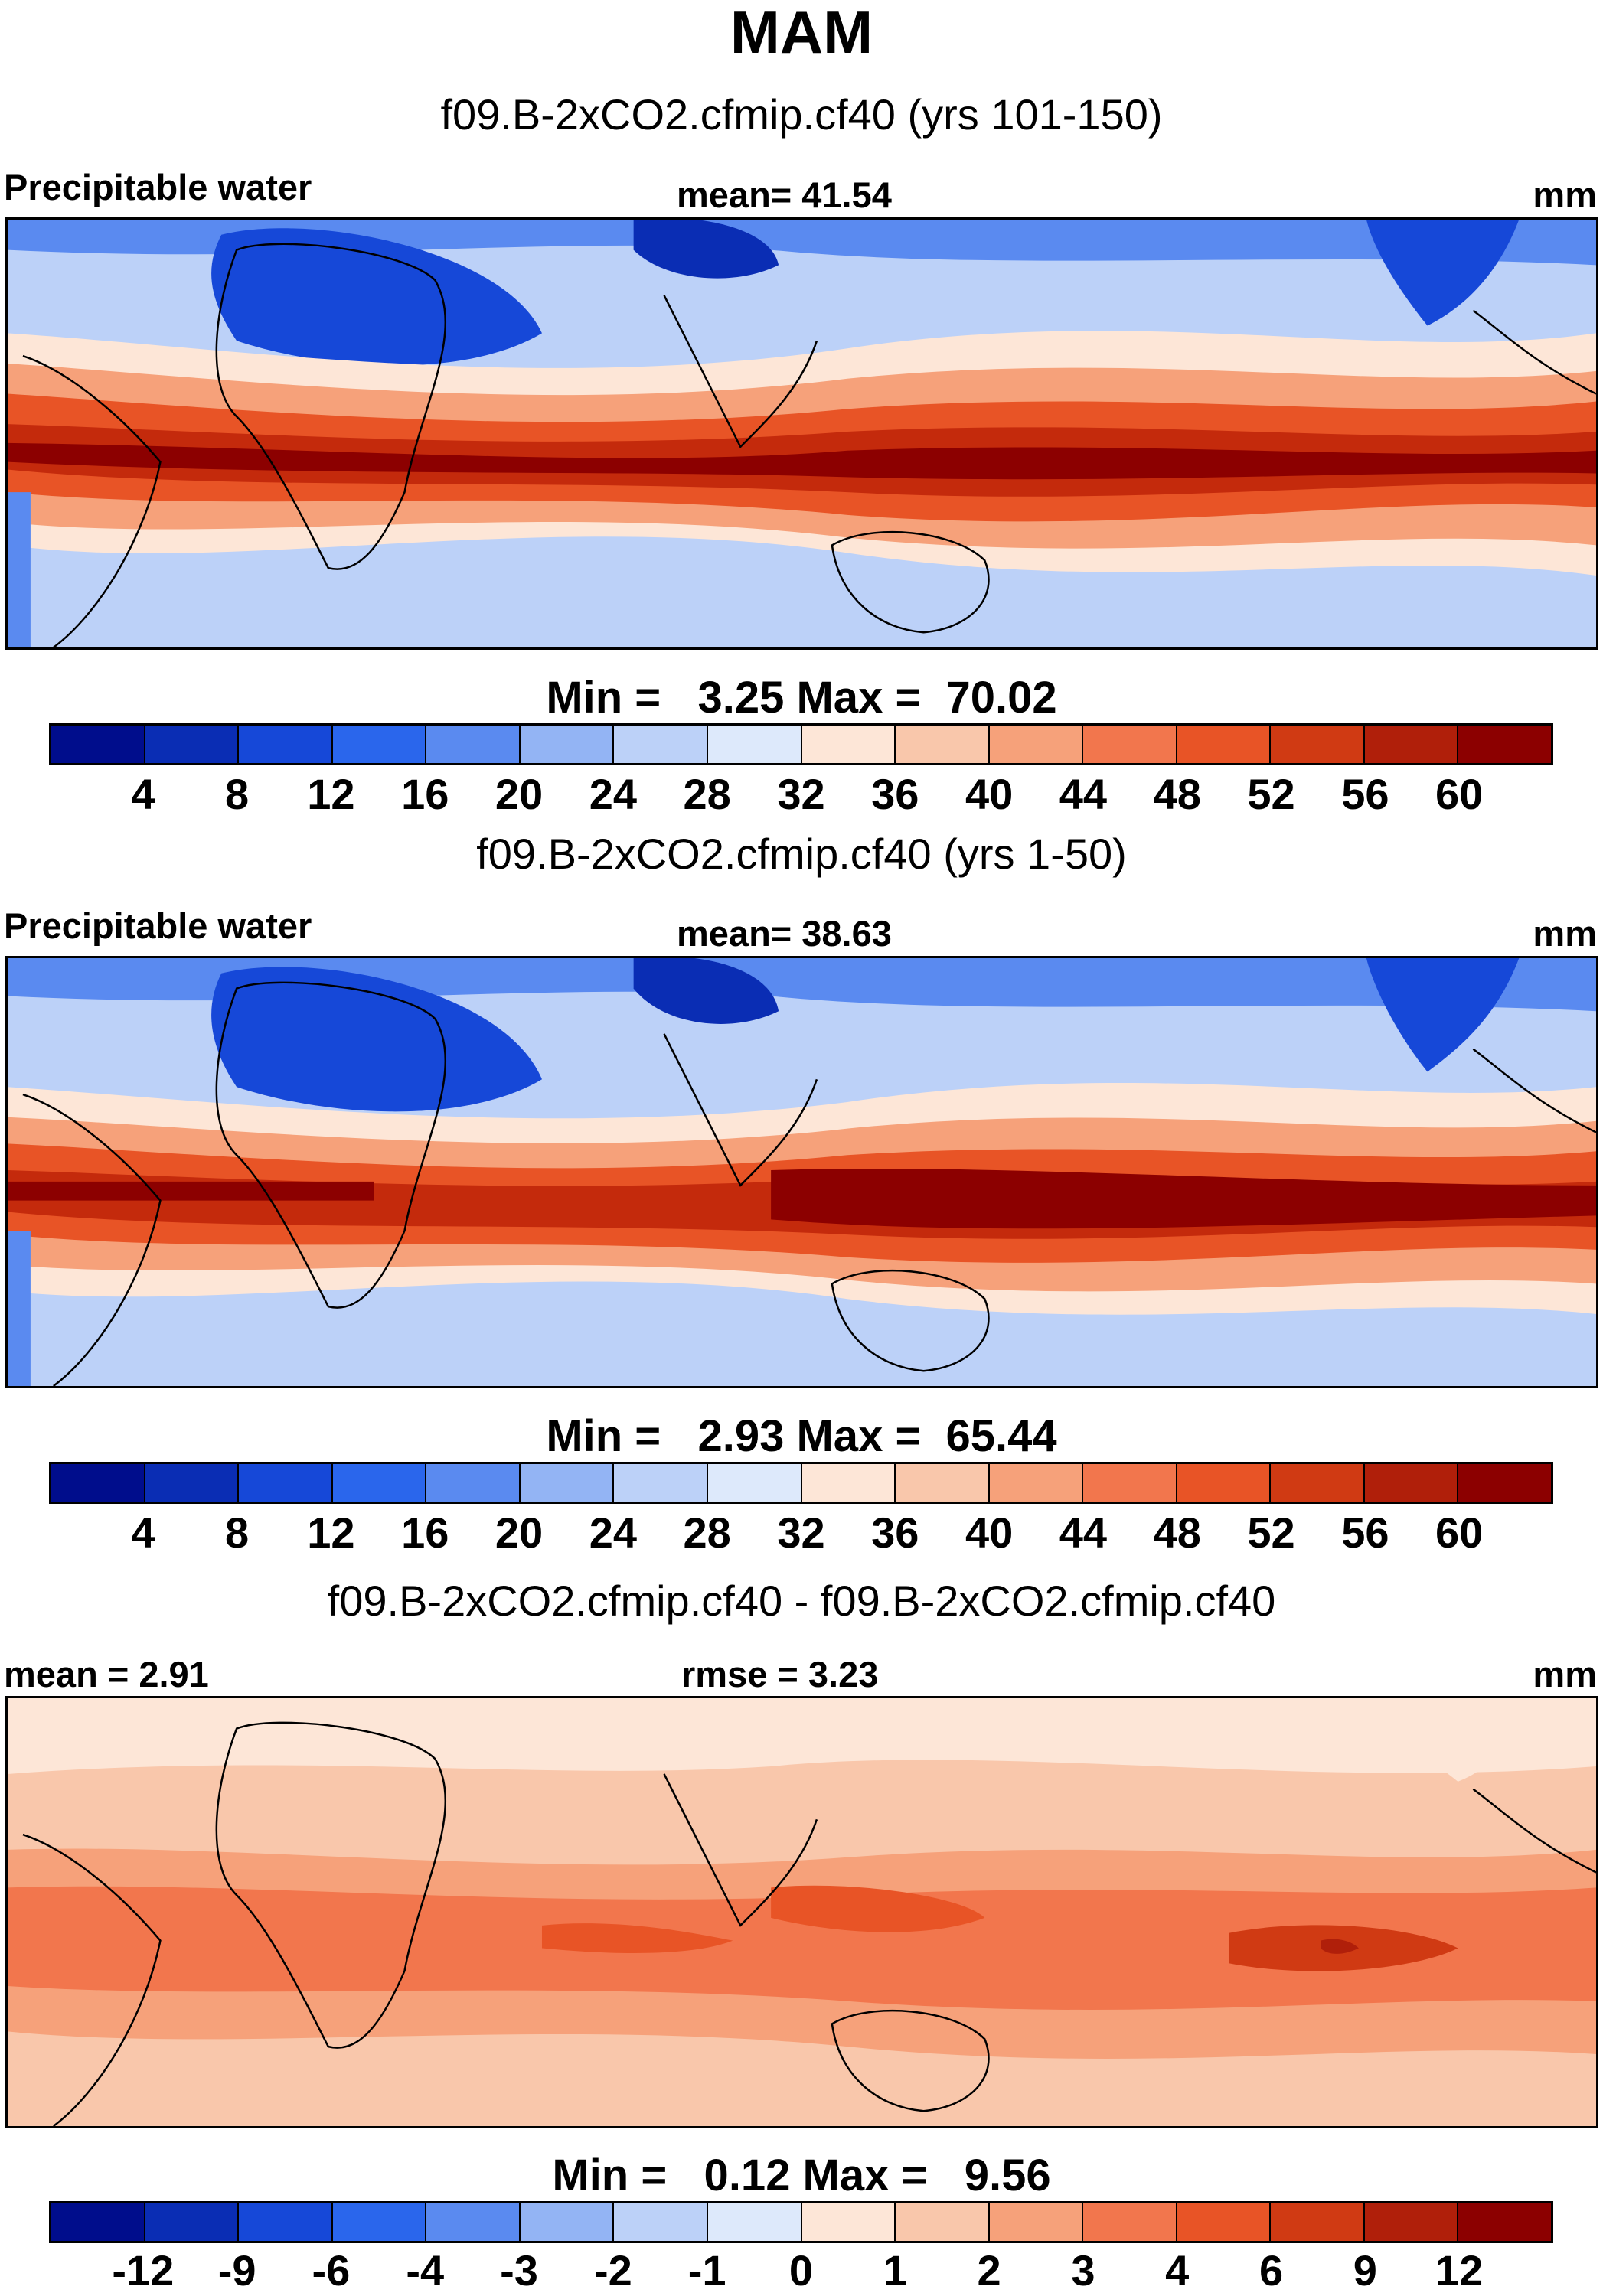 The image size is (1603, 2296). I want to click on panel-2-colorbar, so click(801, 1483).